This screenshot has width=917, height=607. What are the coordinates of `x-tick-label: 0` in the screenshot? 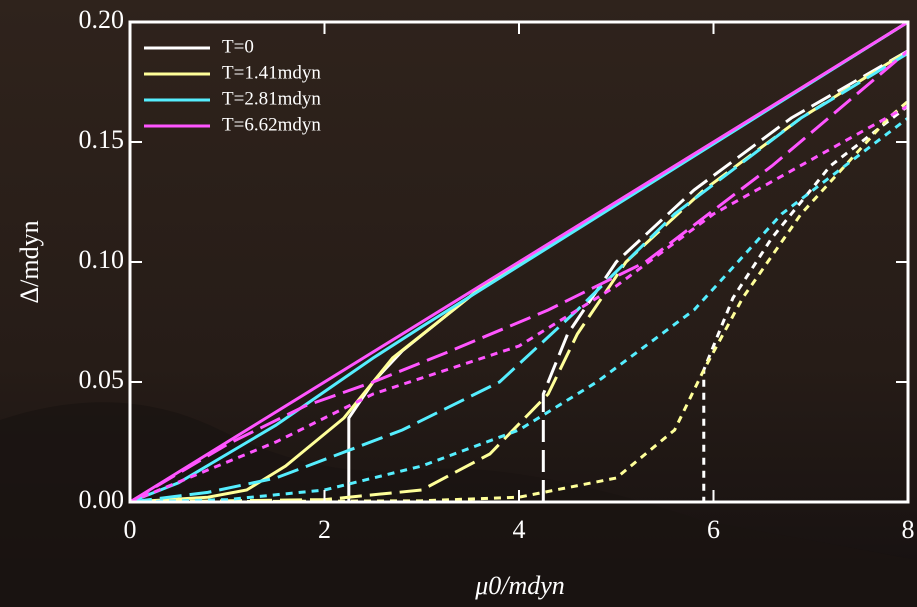 It's located at (130, 529).